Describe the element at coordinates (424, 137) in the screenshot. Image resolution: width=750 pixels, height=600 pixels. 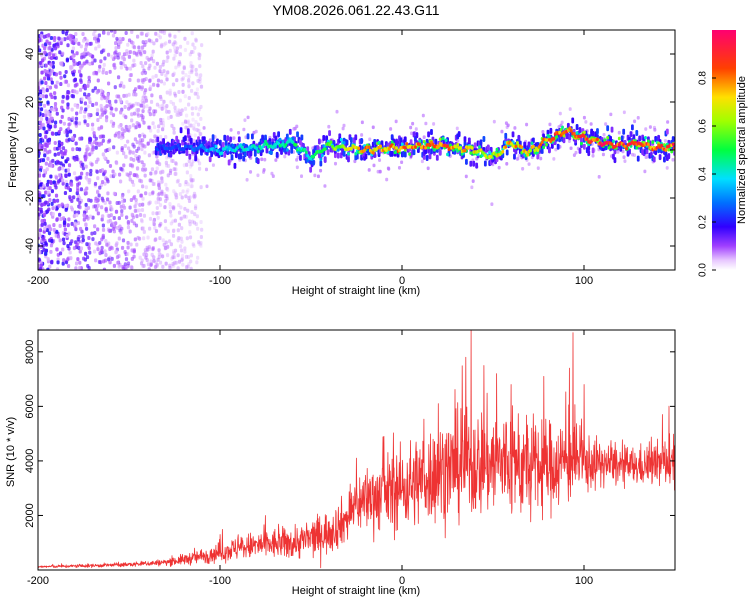
I see `spectrogram-cell-1916` at that location.